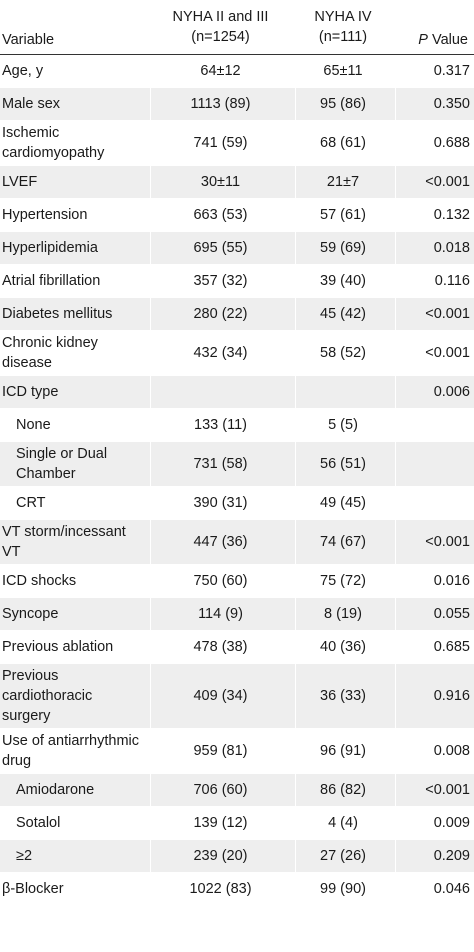 This screenshot has height=952, width=474. Describe the element at coordinates (75, 856) in the screenshot. I see `cell-variable: ≥2` at that location.